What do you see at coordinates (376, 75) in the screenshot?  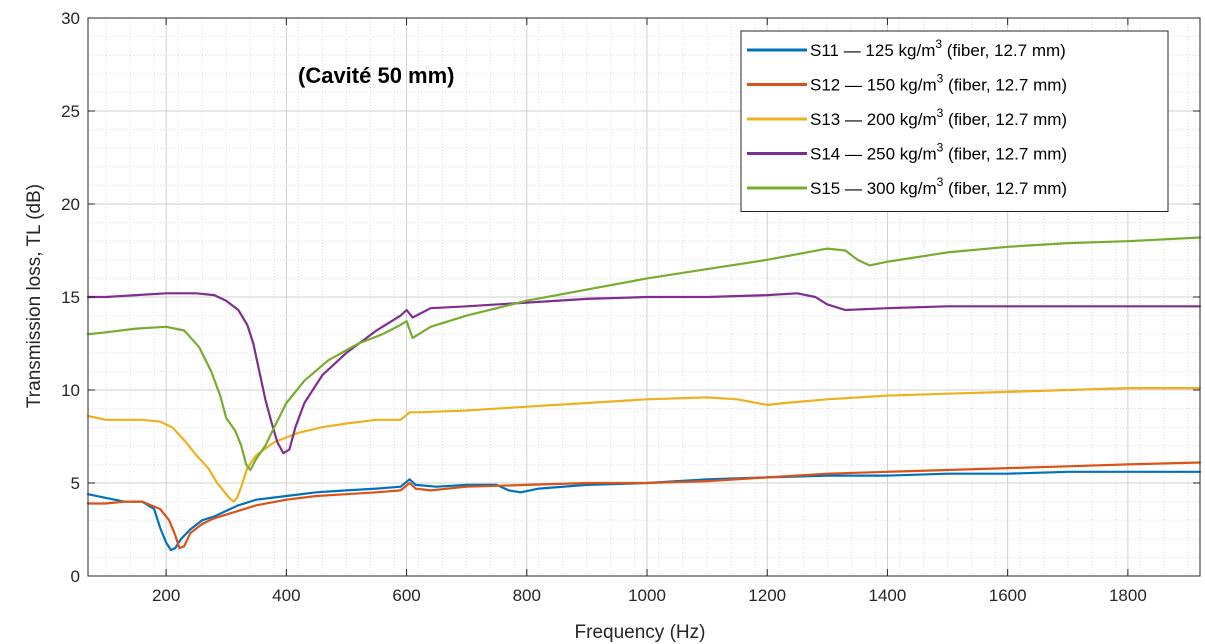 I see `chart-annotation: (Cavité 50 mm)` at bounding box center [376, 75].